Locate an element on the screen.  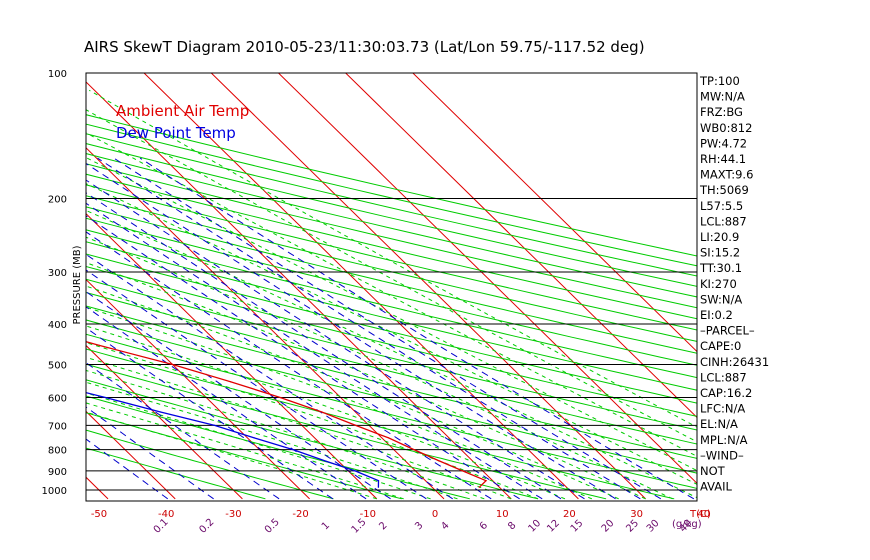
index-label: L57:5.5 is located at coordinates (721, 206).